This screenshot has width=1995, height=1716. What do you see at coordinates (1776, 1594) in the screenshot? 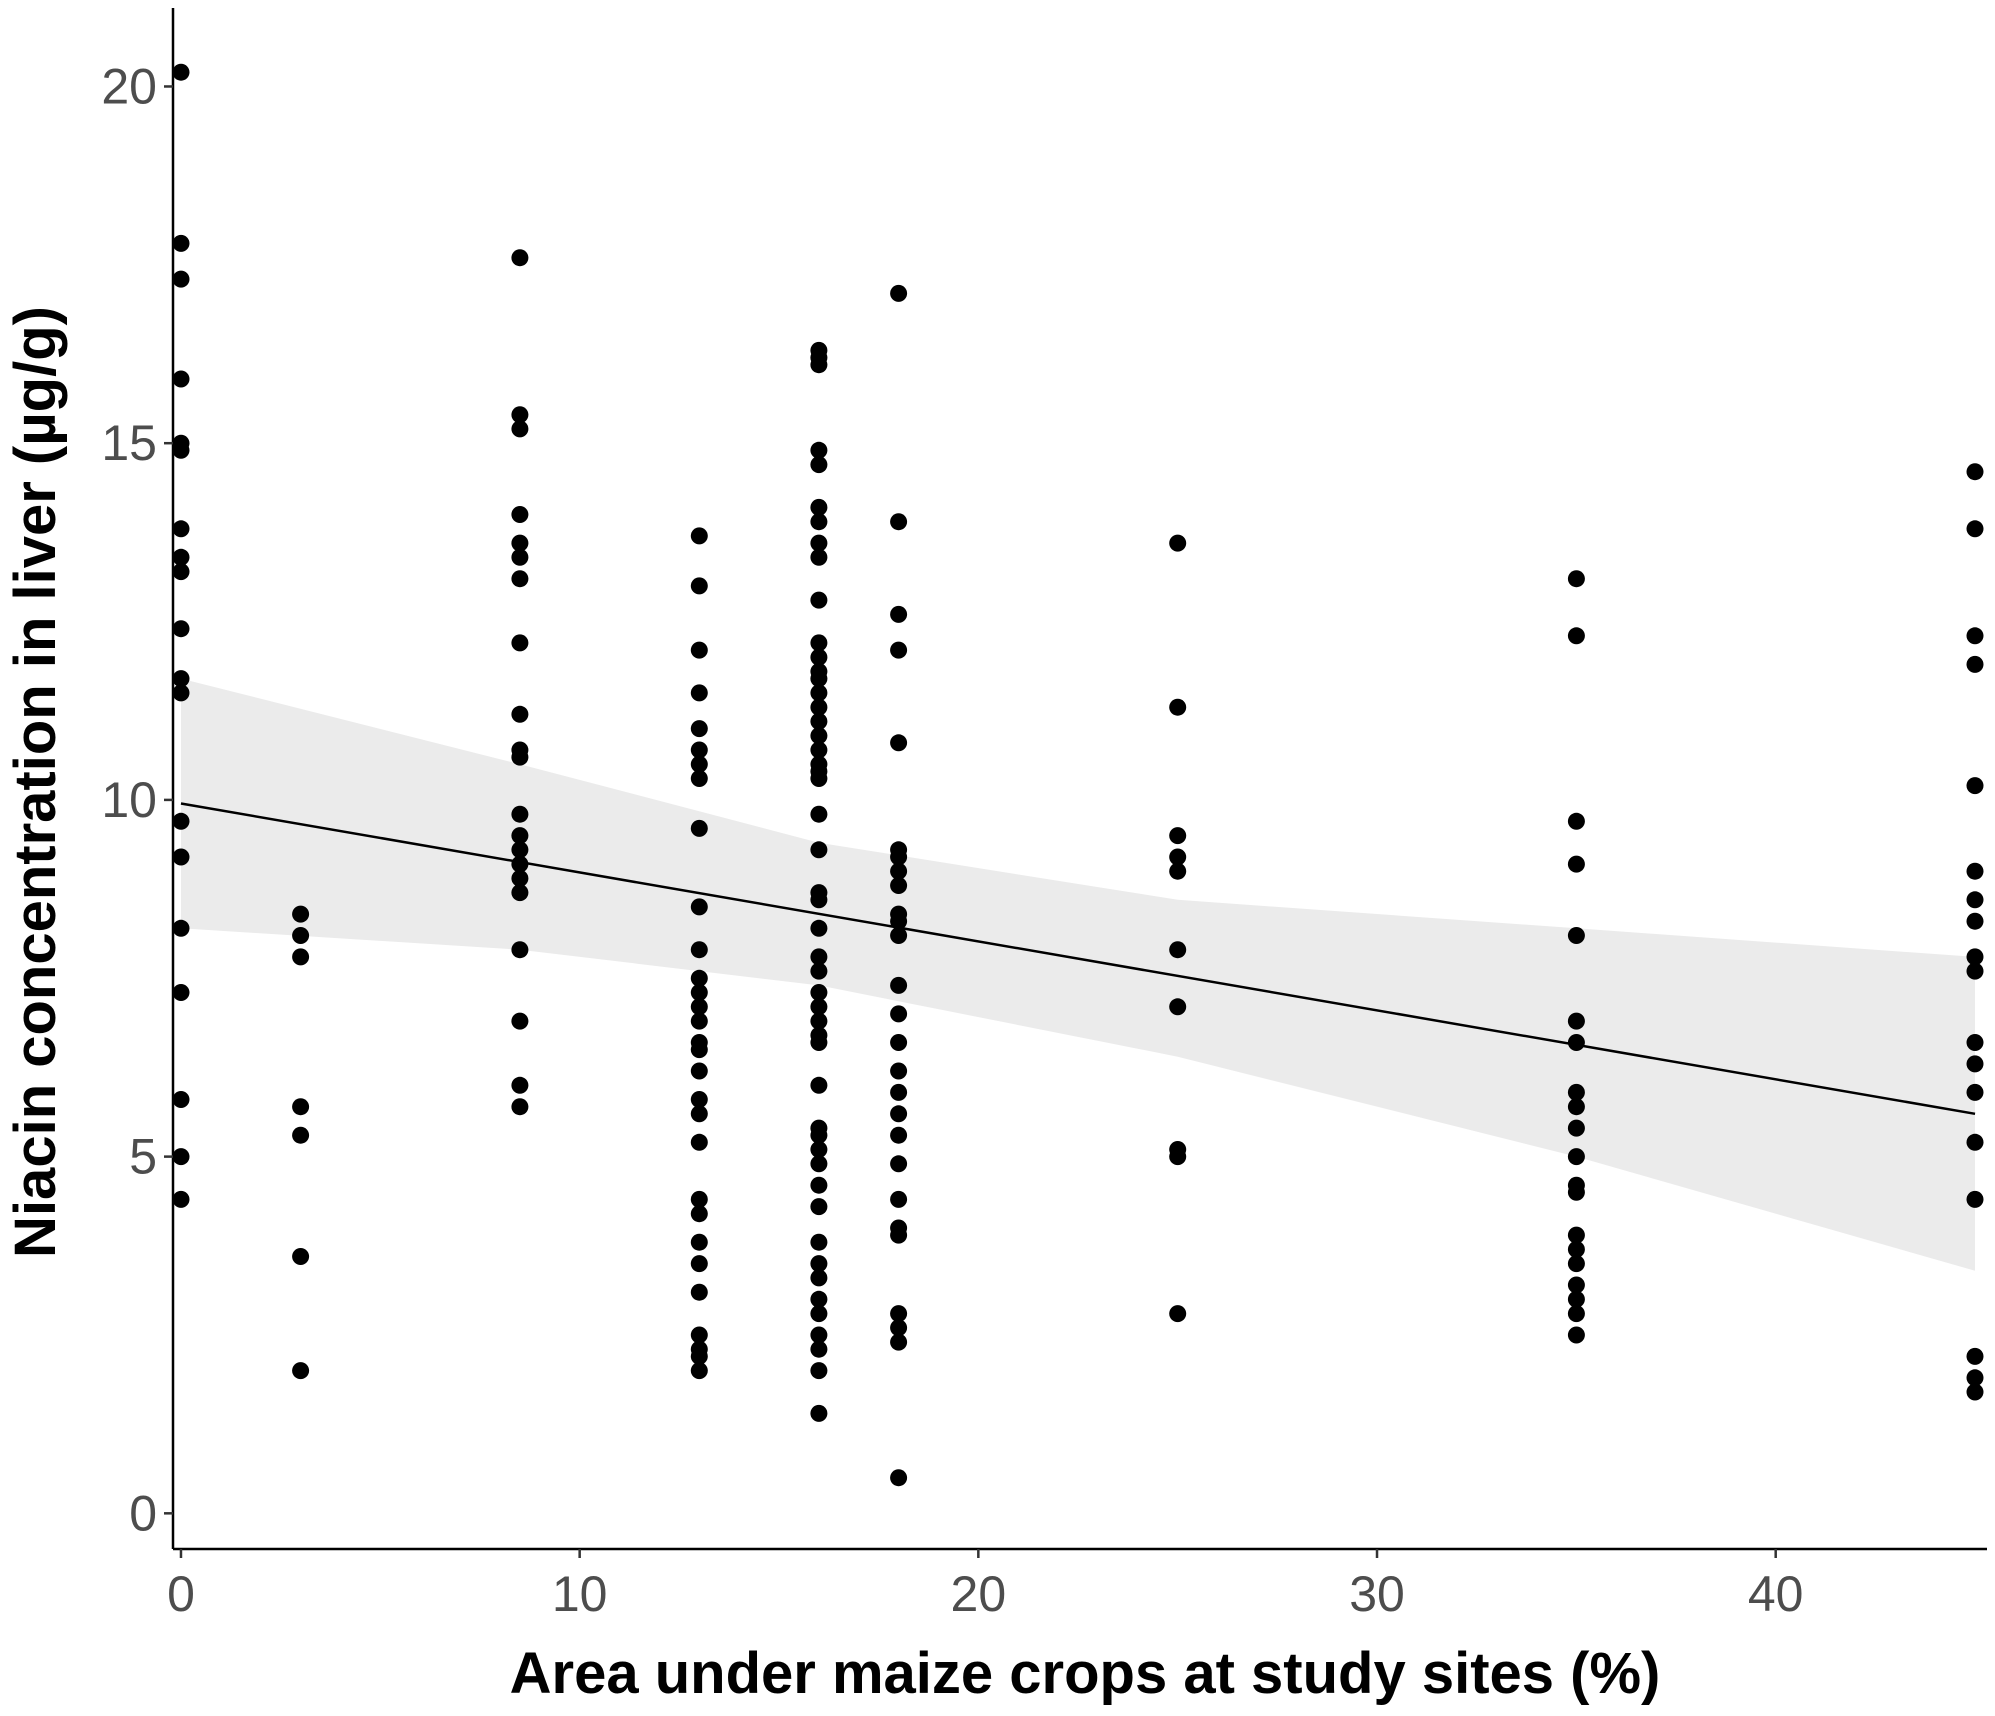
I see `x-tick-label: 40` at bounding box center [1776, 1594].